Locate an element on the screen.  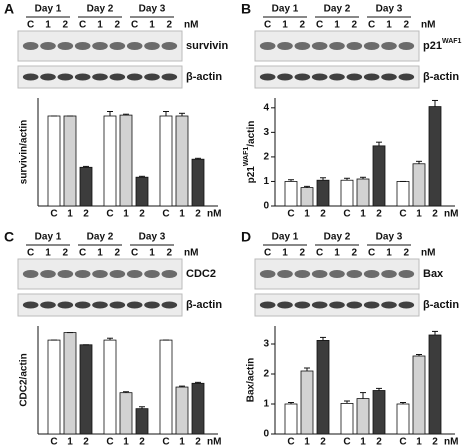
day-label: Day 3 is located at coordinates (389, 237).